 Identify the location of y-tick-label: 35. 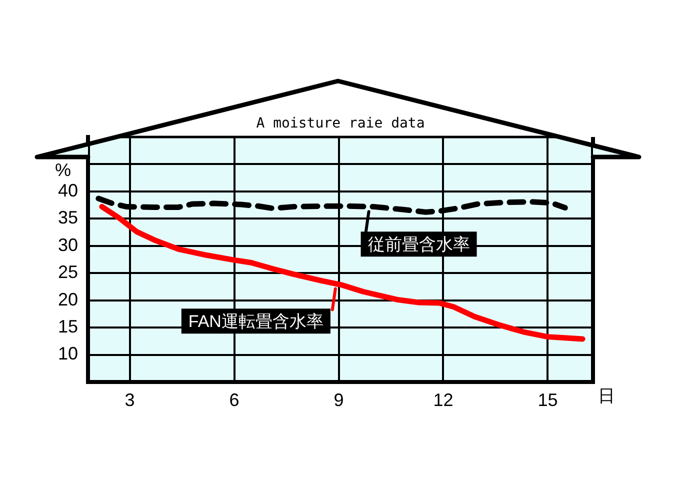
(68, 218).